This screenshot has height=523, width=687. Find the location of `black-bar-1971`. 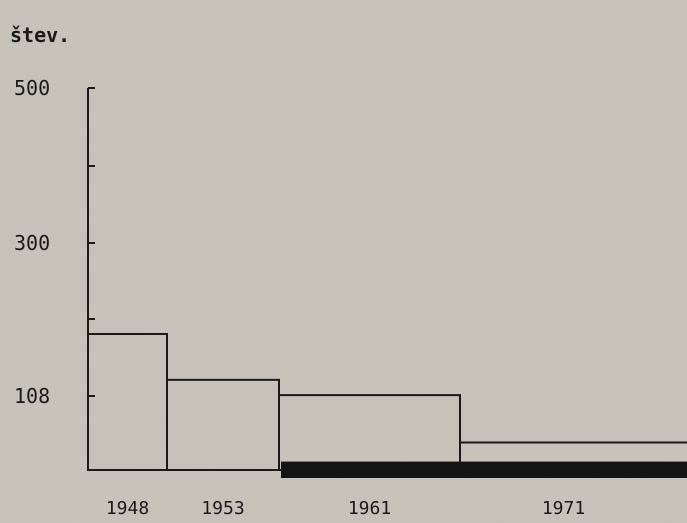

black-bar-1971 is located at coordinates (573, 469).